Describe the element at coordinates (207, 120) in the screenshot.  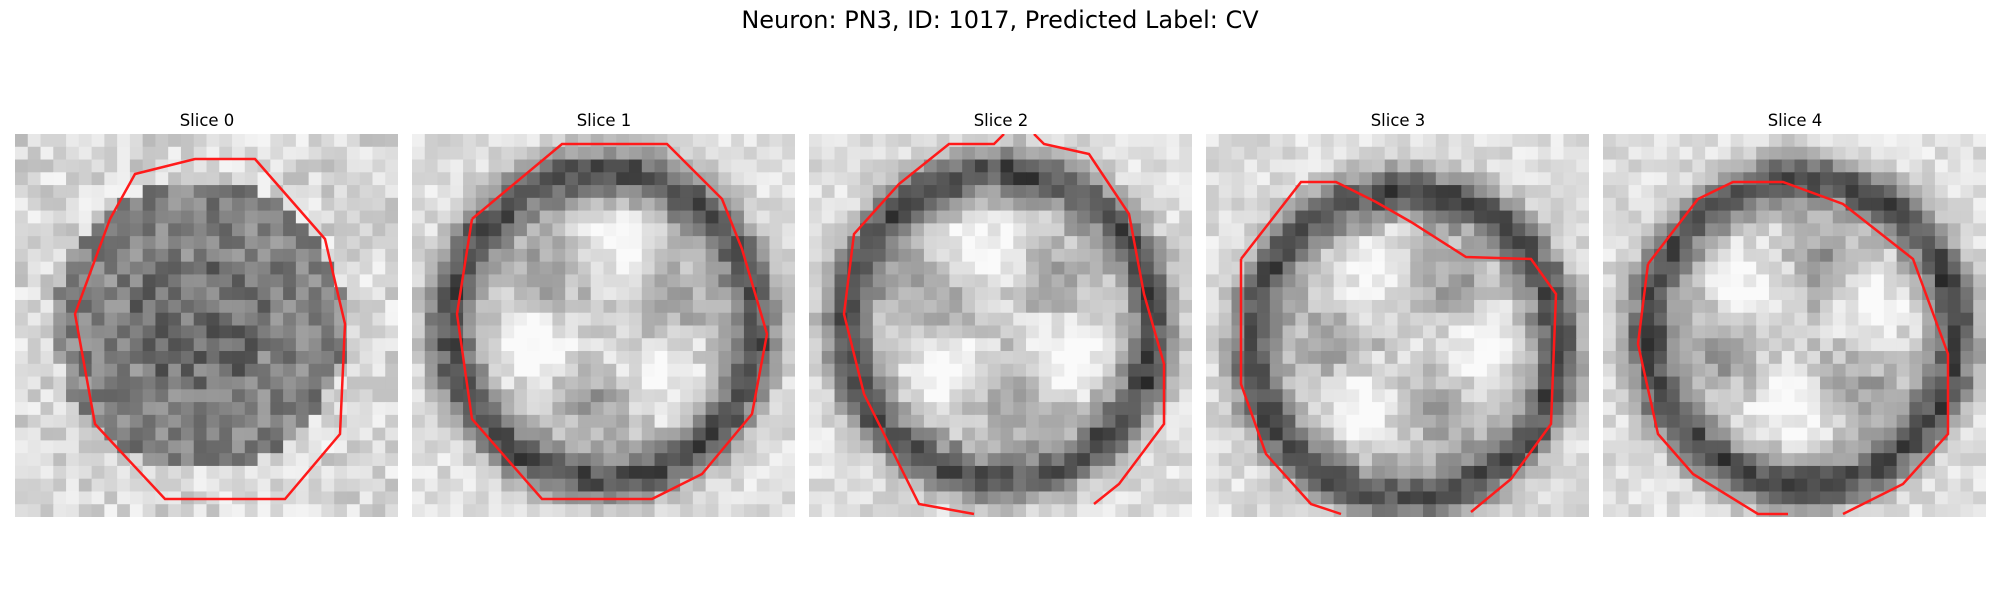
I see `slice-title-0: Slice 0` at that location.